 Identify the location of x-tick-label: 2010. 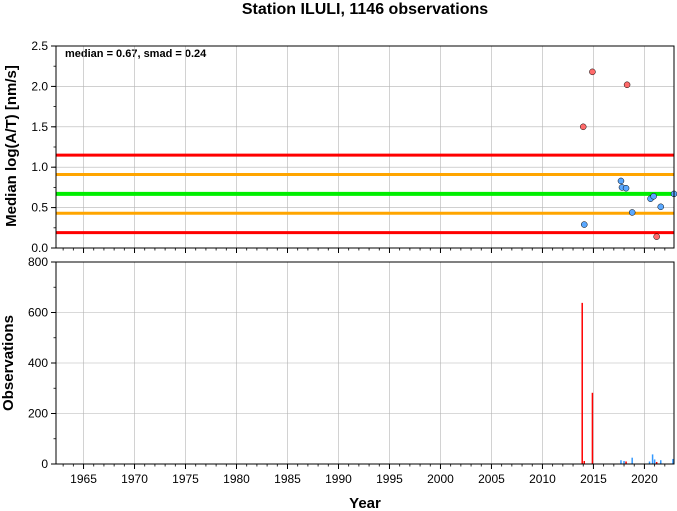
(542, 479).